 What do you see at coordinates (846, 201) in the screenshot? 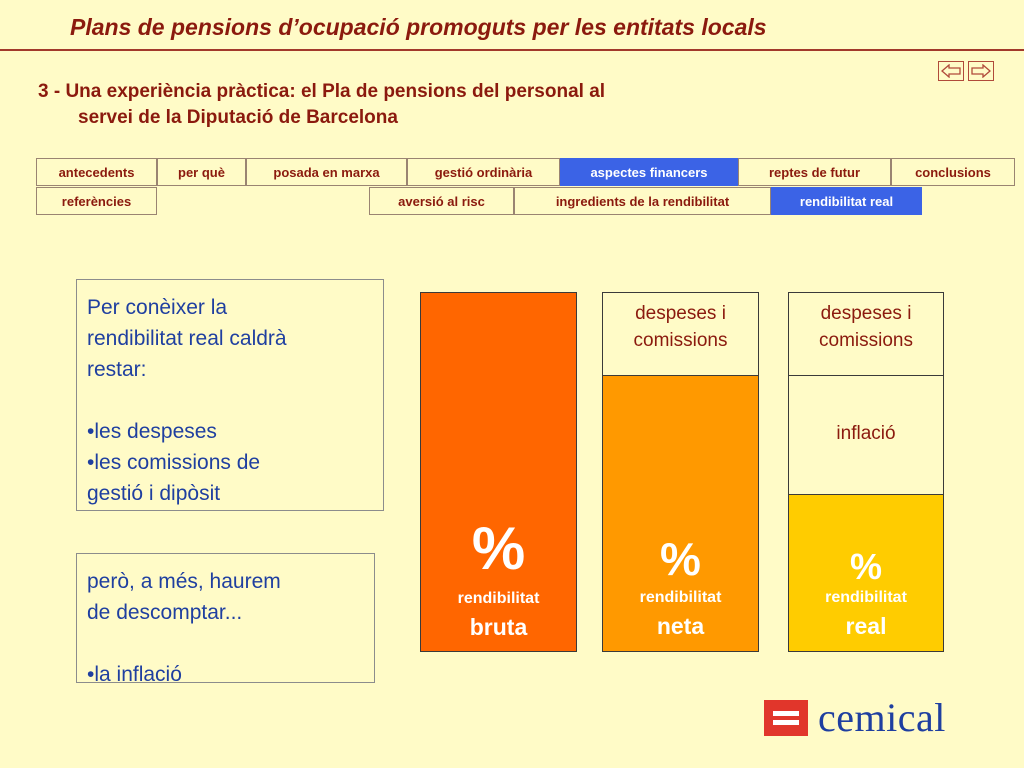
I see `tab-rendibilitat-real: rendibilitat real` at bounding box center [846, 201].